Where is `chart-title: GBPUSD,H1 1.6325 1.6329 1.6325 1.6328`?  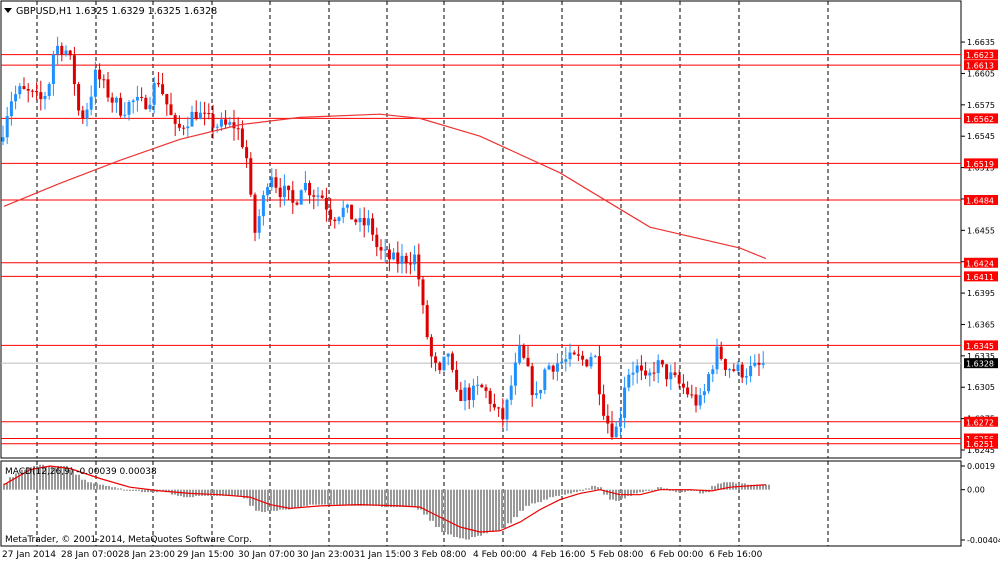 chart-title: GBPUSD,H1 1.6325 1.6329 1.6325 1.6328 is located at coordinates (116, 11).